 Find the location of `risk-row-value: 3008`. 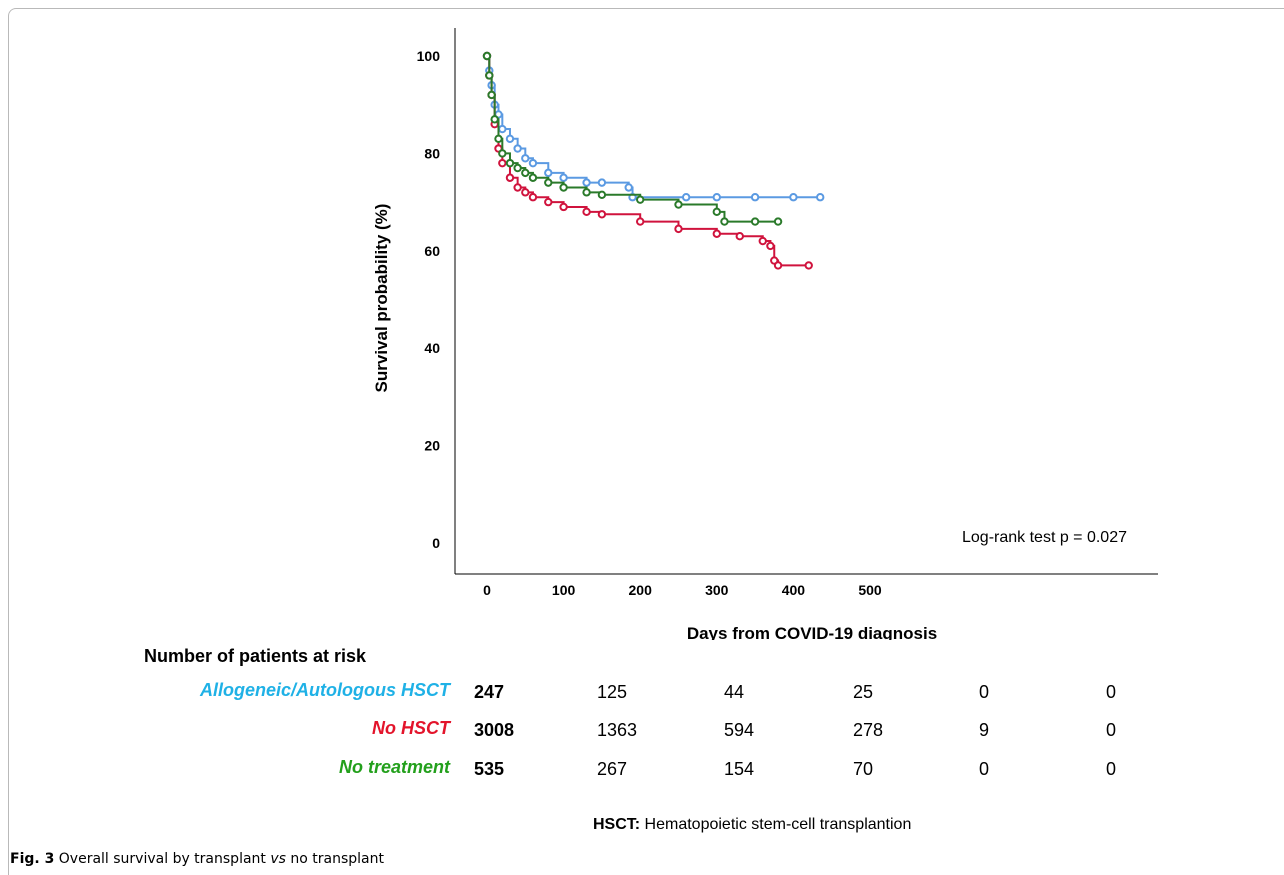

risk-row-value: 3008 is located at coordinates (494, 730).